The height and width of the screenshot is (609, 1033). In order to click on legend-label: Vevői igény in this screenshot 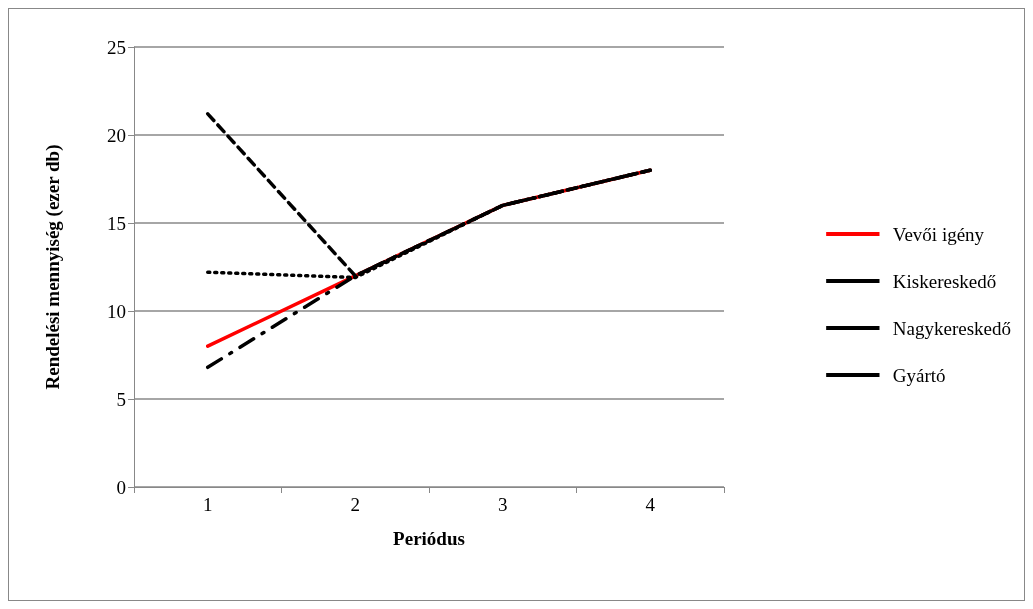, I will do `click(938, 234)`.